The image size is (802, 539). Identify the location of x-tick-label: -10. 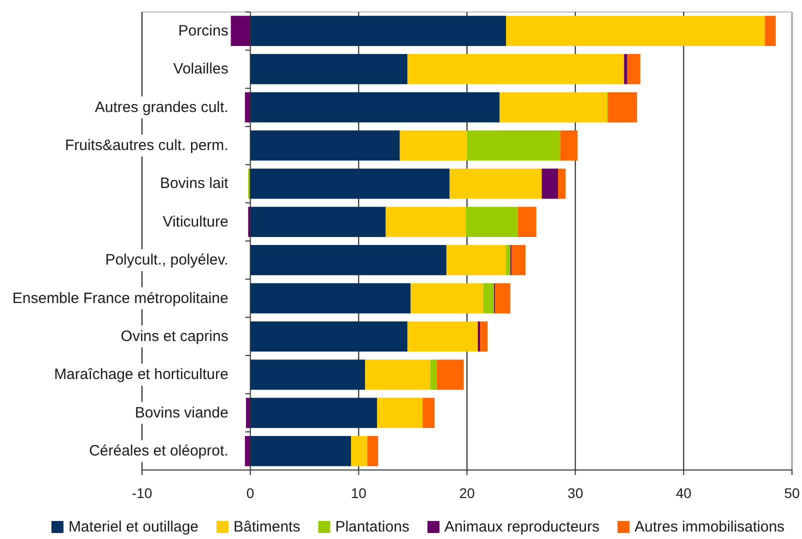
(142, 493).